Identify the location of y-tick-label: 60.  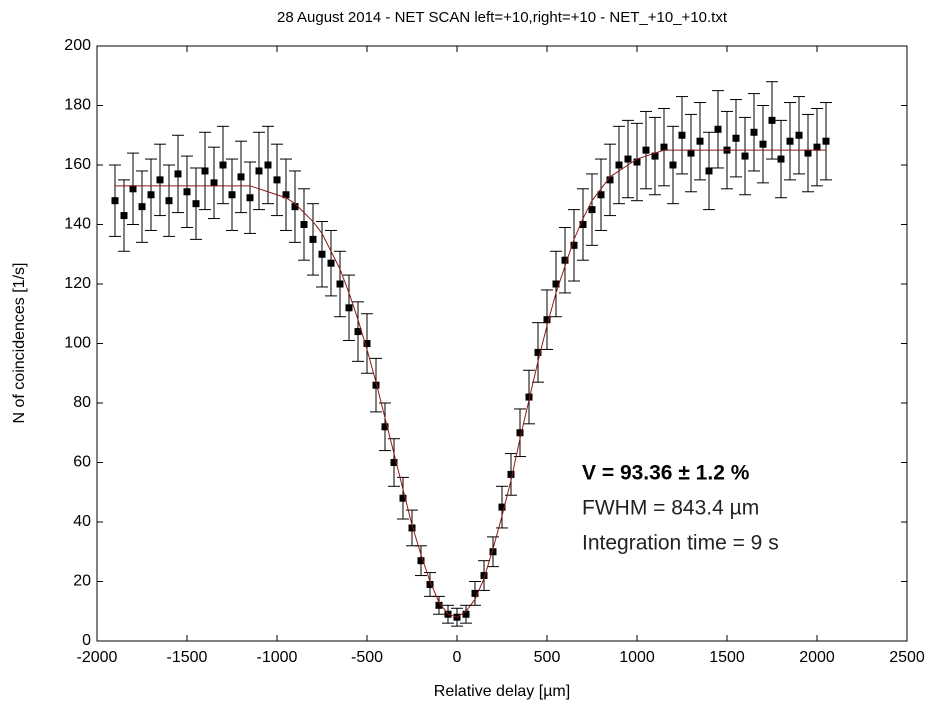
(82, 462).